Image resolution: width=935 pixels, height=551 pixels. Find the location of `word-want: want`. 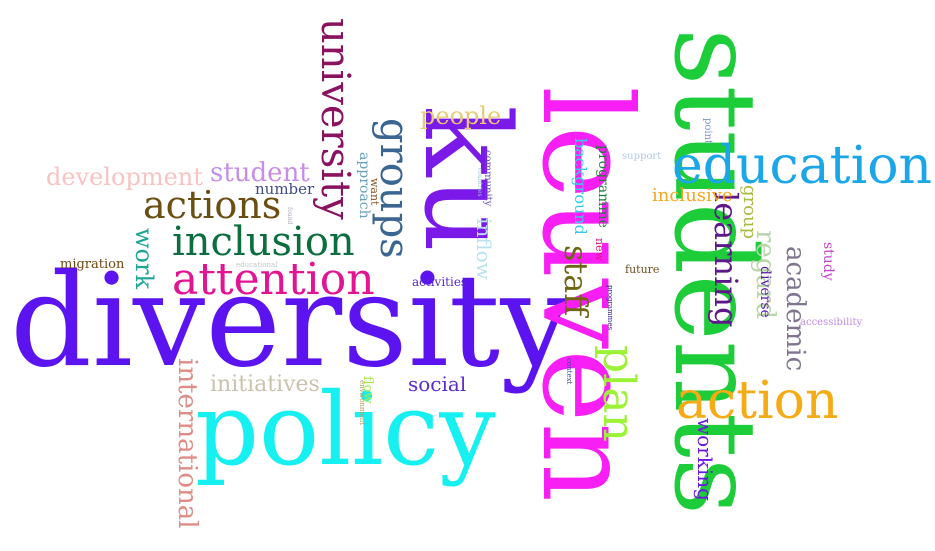

word-want: want is located at coordinates (374, 192).